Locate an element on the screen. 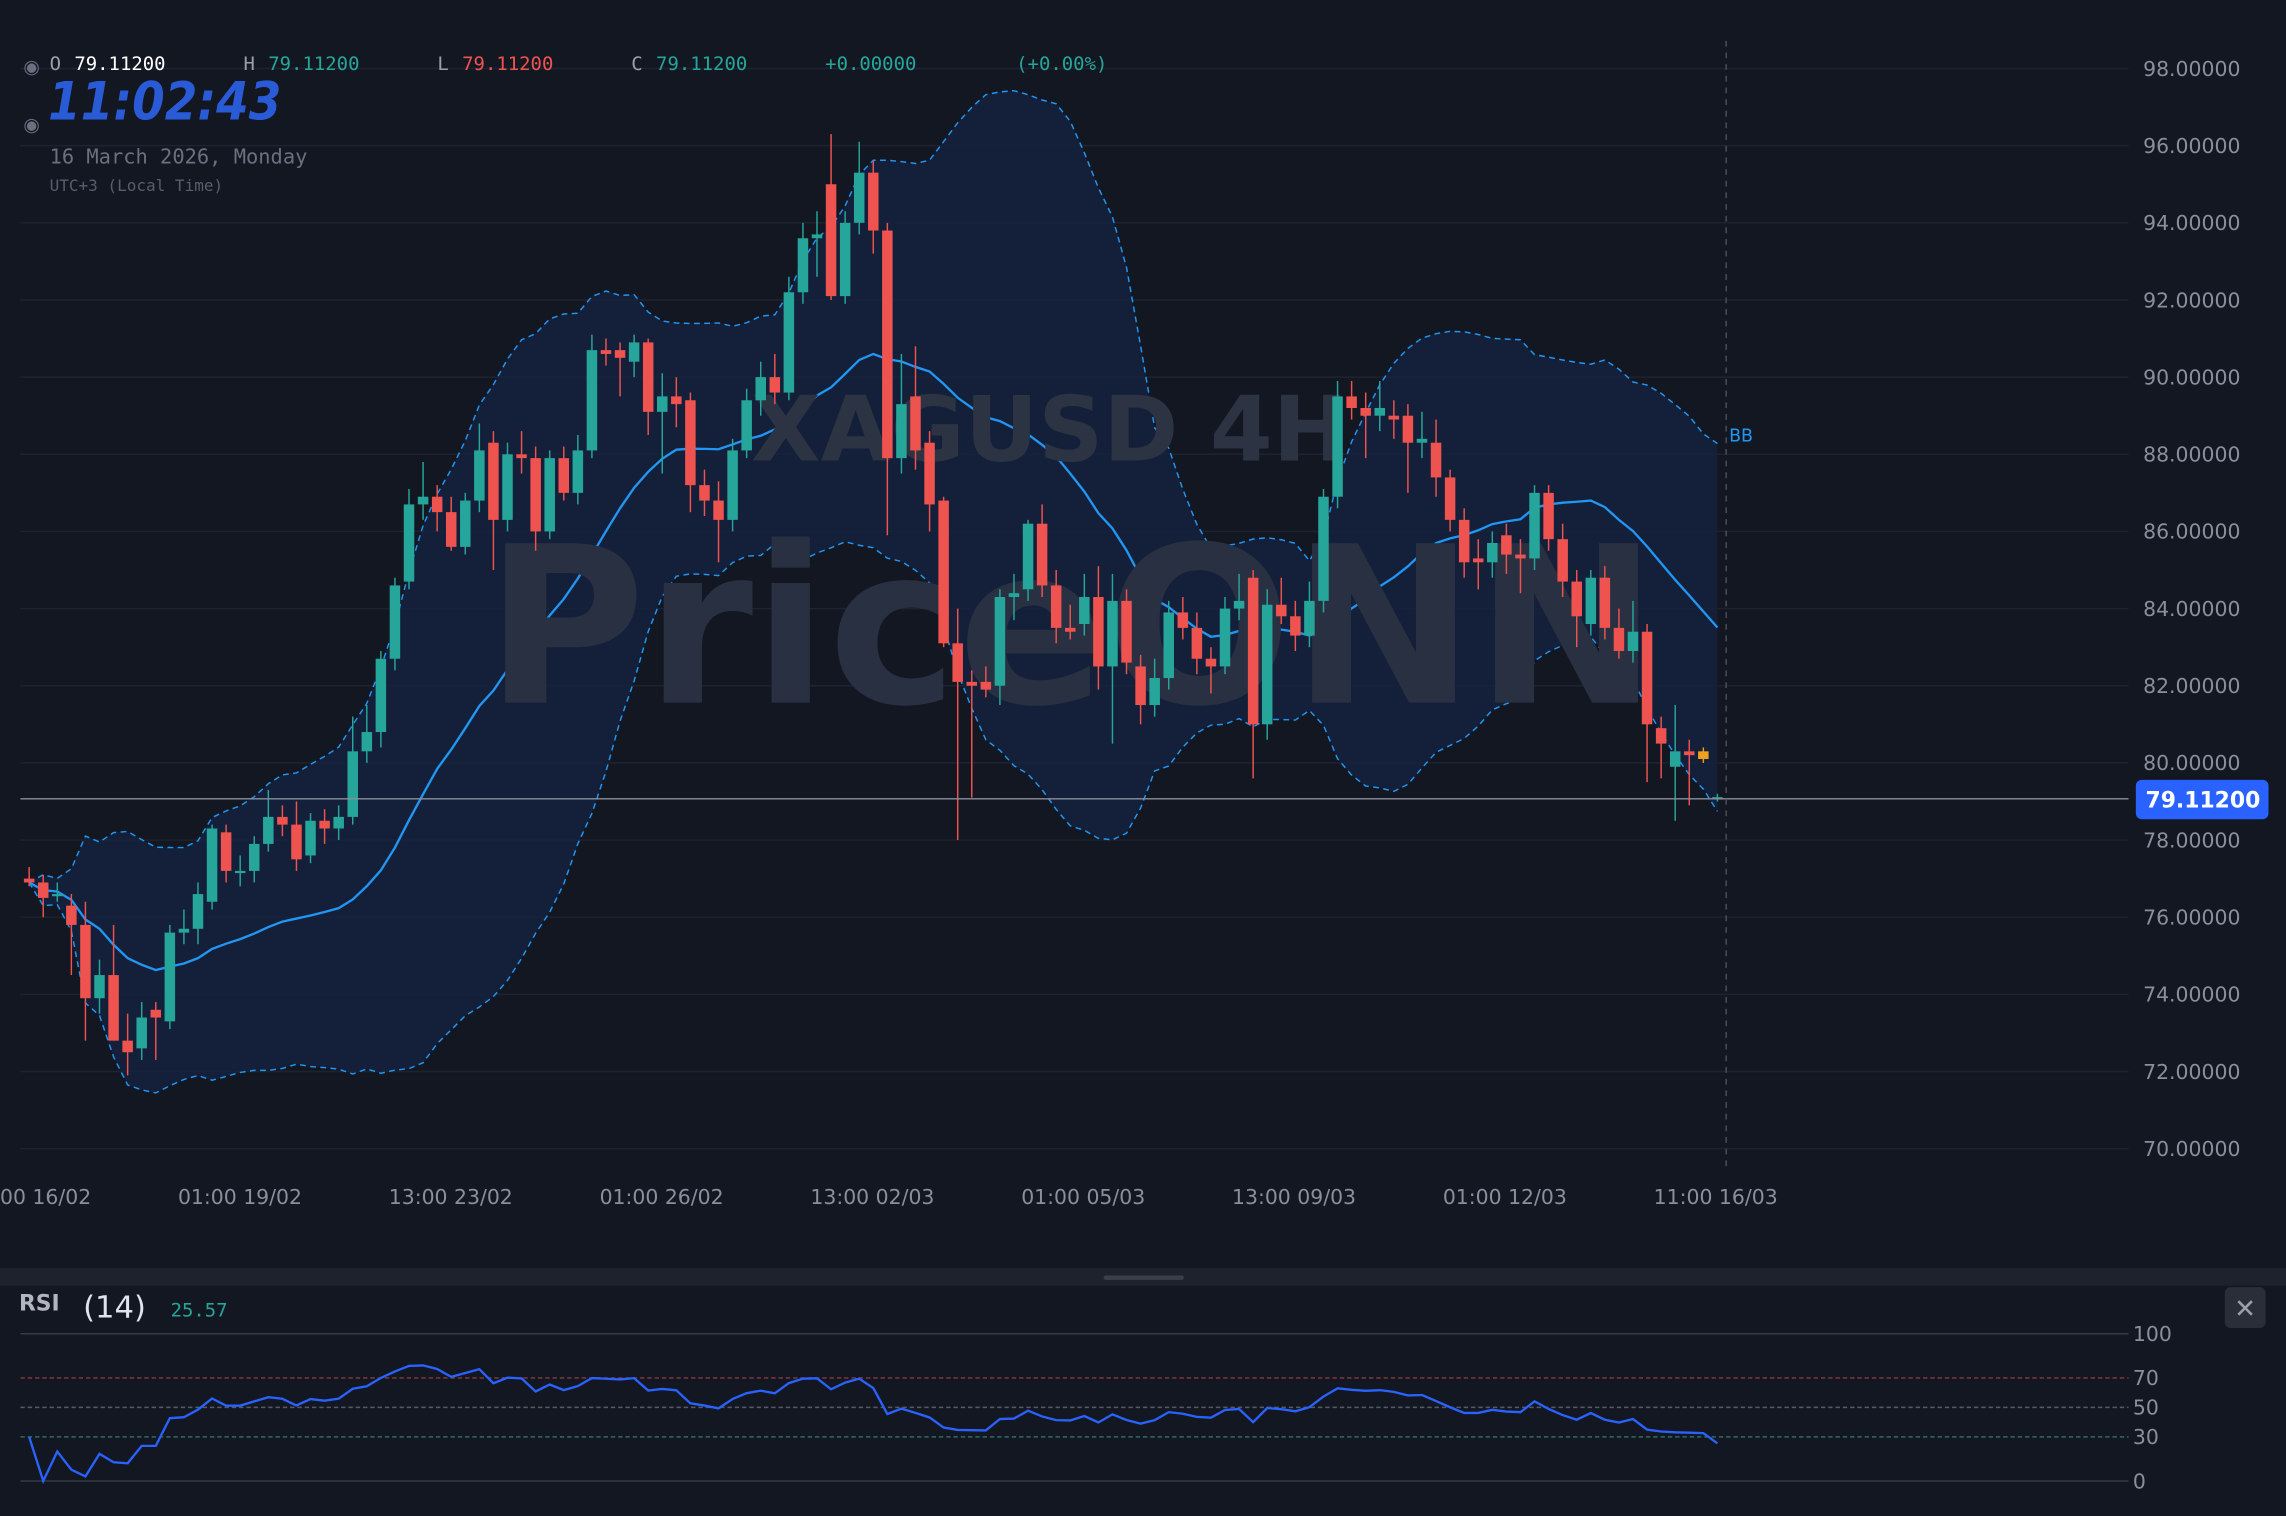  time-tick-label: 11:00 16/03 is located at coordinates (1716, 1197).